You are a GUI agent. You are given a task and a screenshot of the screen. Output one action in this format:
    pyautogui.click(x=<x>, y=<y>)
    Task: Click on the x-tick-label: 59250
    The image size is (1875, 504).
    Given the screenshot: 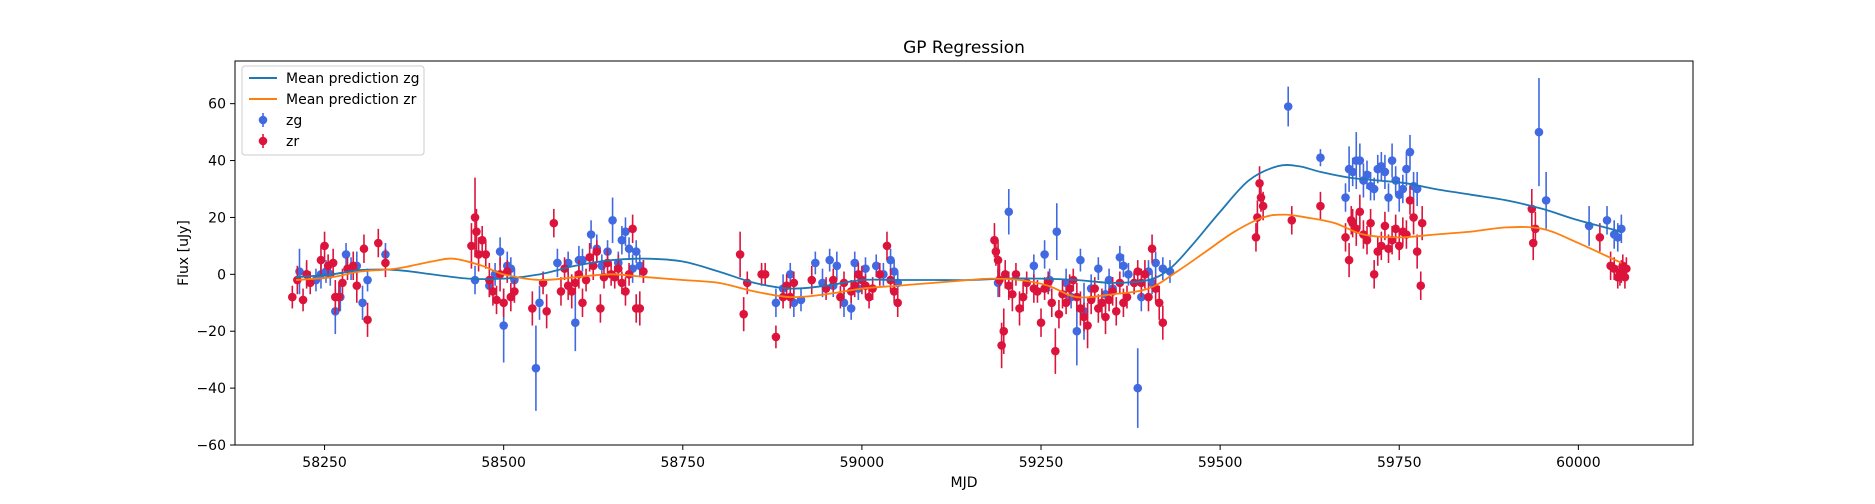 What is the action you would take?
    pyautogui.click(x=1041, y=463)
    